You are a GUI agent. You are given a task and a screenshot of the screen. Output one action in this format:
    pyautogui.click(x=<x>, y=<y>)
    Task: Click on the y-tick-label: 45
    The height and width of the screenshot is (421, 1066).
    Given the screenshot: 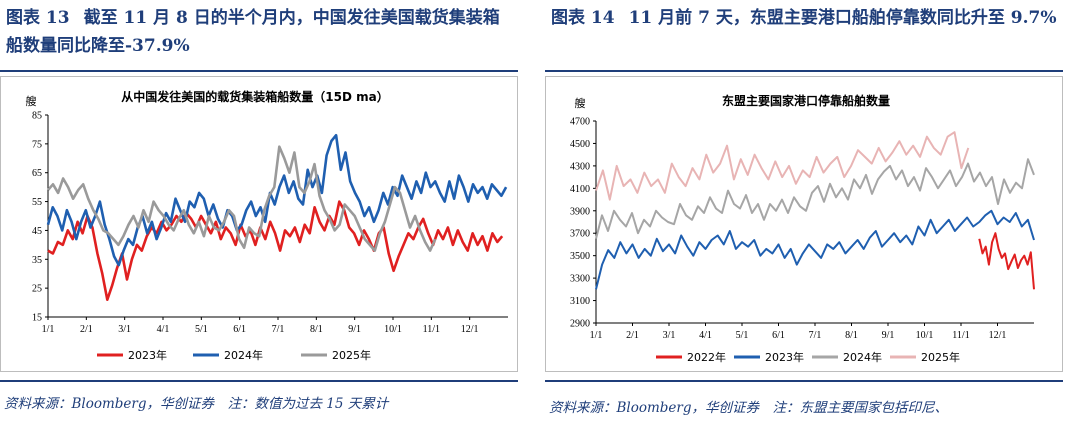 What is the action you would take?
    pyautogui.click(x=37, y=231)
    